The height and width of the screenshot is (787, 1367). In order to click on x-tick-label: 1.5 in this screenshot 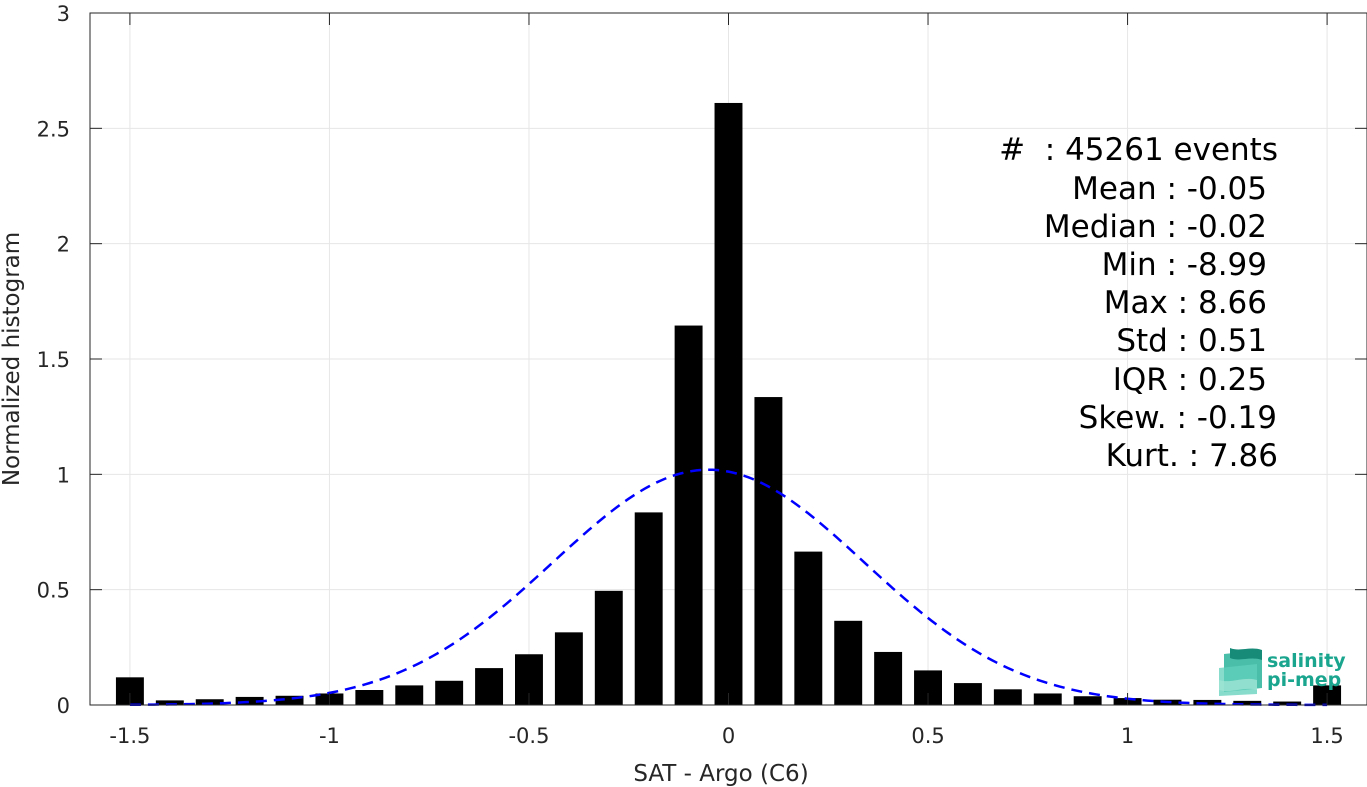, I will do `click(1326, 736)`.